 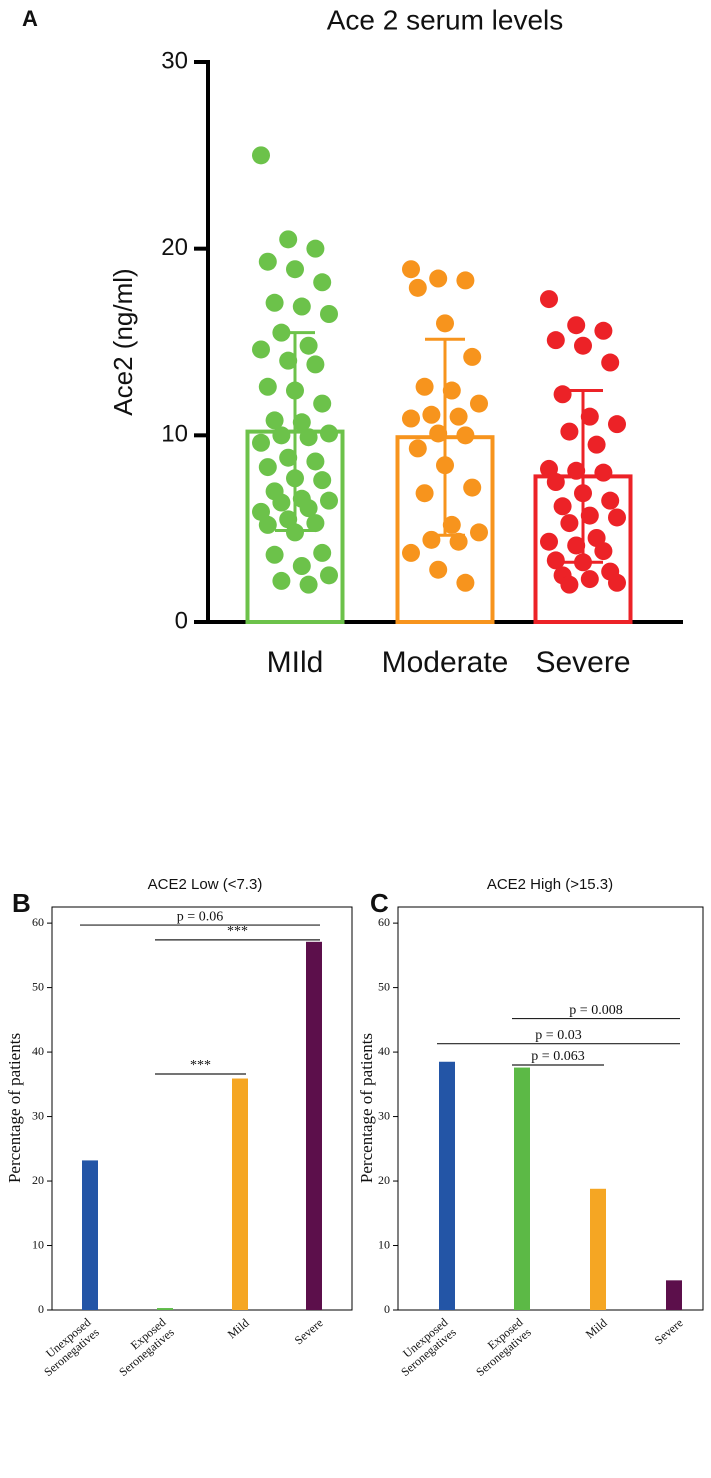 I want to click on chart-title: ACE2 High (>15.3), so click(x=550, y=884).